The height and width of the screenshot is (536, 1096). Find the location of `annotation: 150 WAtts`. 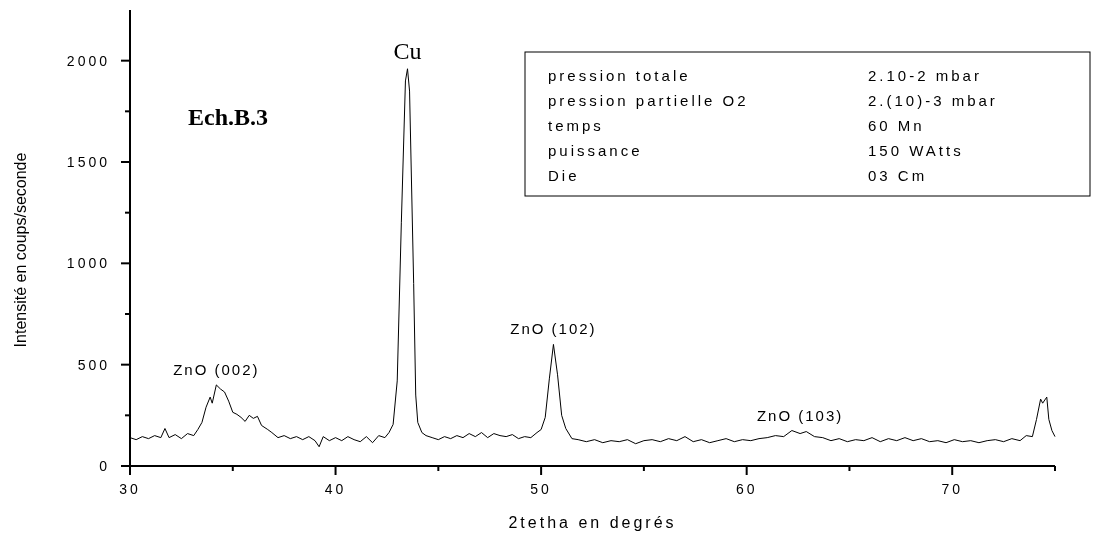

annotation: 150 WAtts is located at coordinates (916, 150).